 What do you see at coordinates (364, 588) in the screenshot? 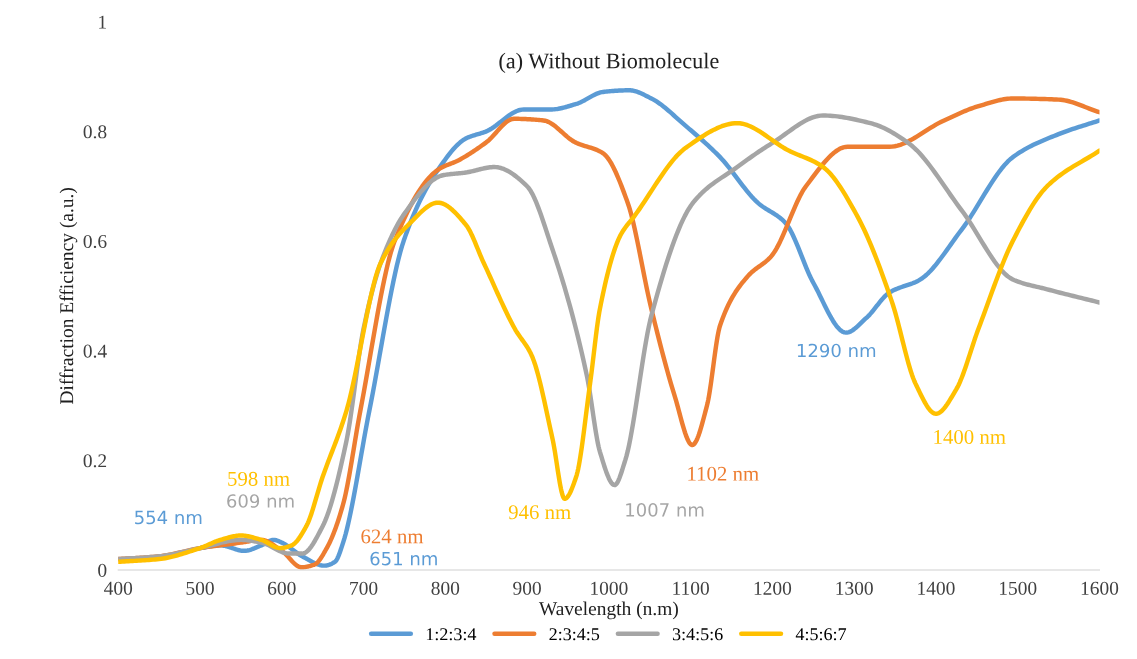
I see `x-tick-label: 700` at bounding box center [364, 588].